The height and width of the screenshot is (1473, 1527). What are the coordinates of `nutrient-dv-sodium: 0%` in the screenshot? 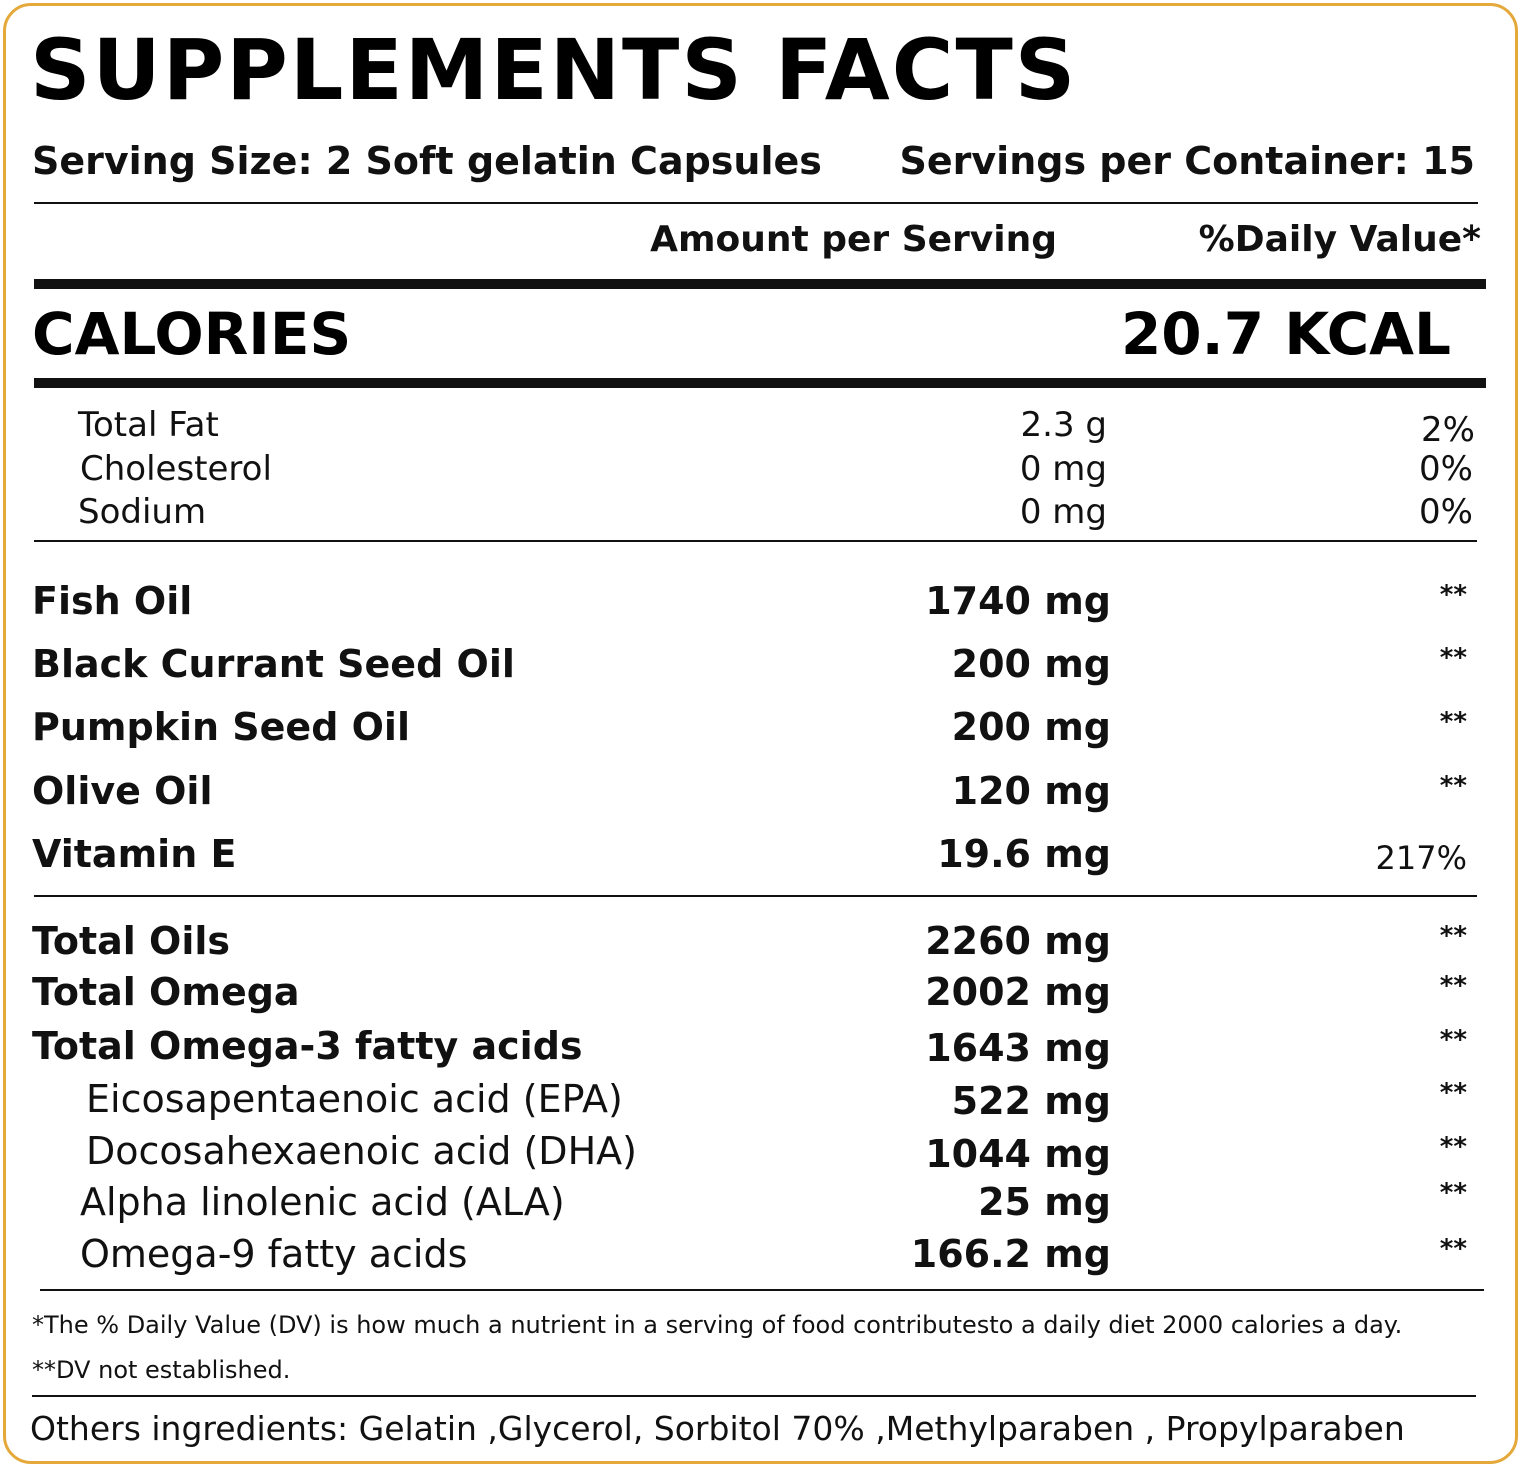 It's located at (1446, 512).